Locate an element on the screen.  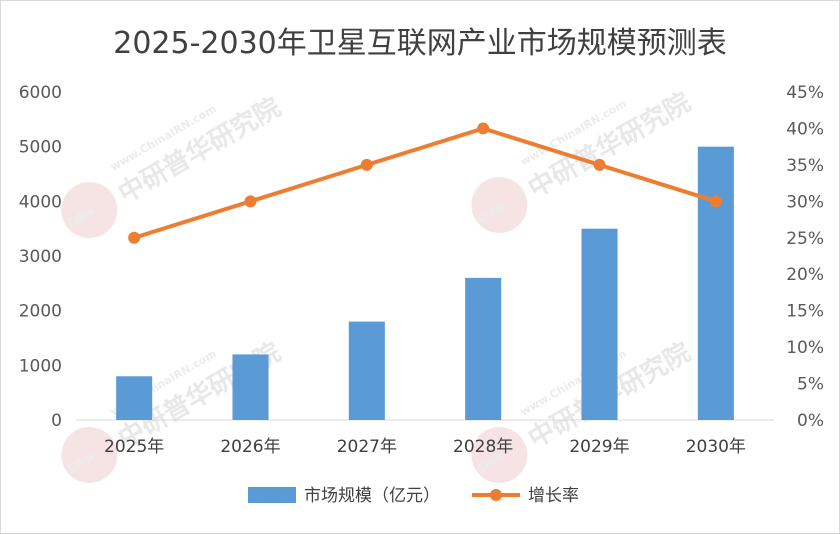
right-tick-label: 0% is located at coordinates (810, 421).